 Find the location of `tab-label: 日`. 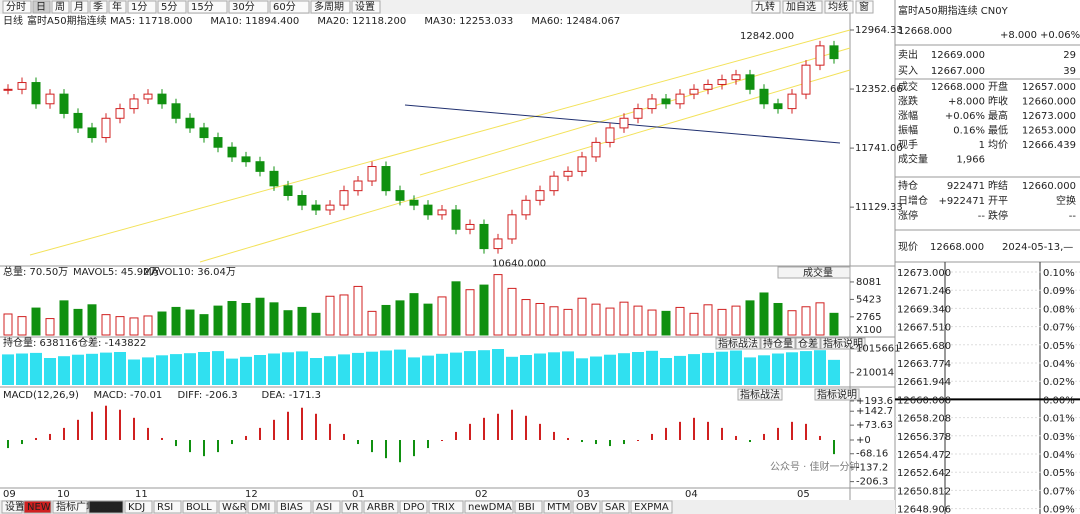

tab-label: 日 is located at coordinates (41, 7).